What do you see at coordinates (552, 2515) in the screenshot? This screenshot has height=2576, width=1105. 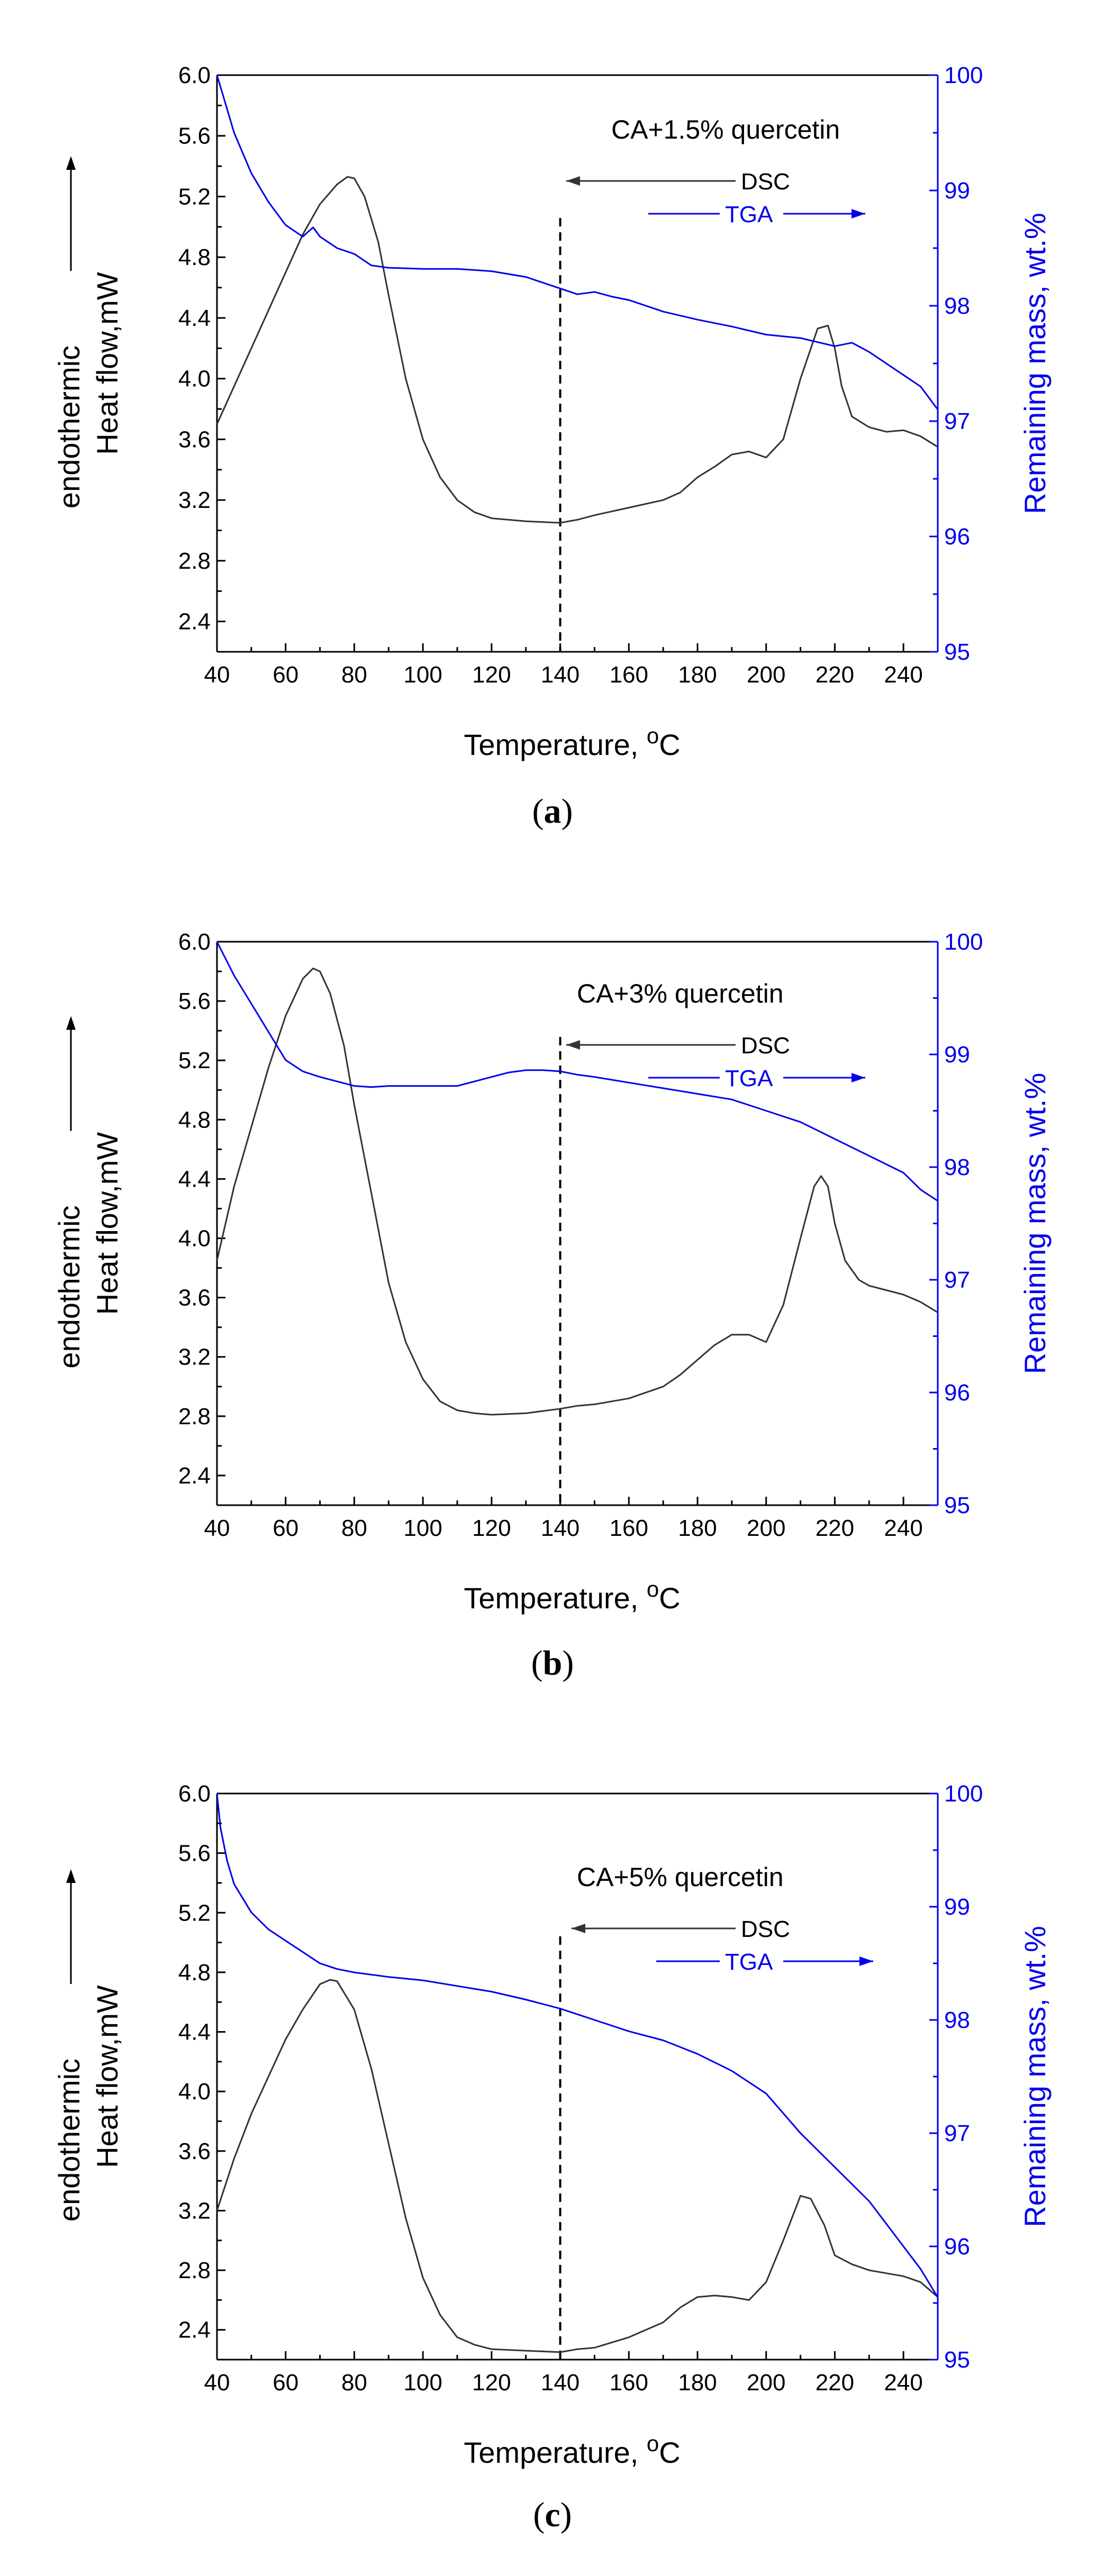 I see `panel-label: (c)` at bounding box center [552, 2515].